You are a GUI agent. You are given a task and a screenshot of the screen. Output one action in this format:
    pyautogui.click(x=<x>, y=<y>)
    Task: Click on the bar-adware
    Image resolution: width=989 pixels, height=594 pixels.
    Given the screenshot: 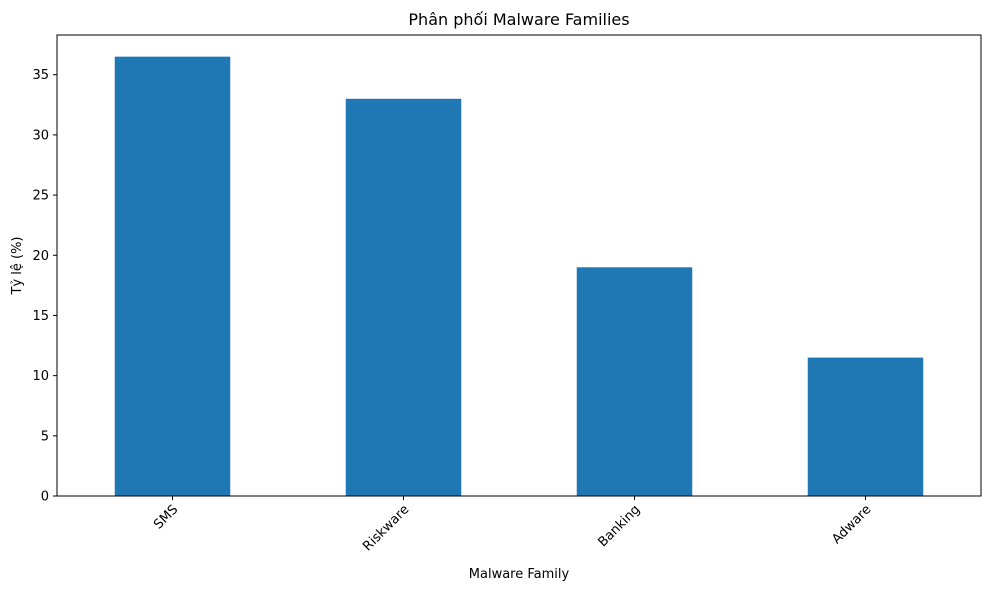 What is the action you would take?
    pyautogui.click(x=865, y=426)
    